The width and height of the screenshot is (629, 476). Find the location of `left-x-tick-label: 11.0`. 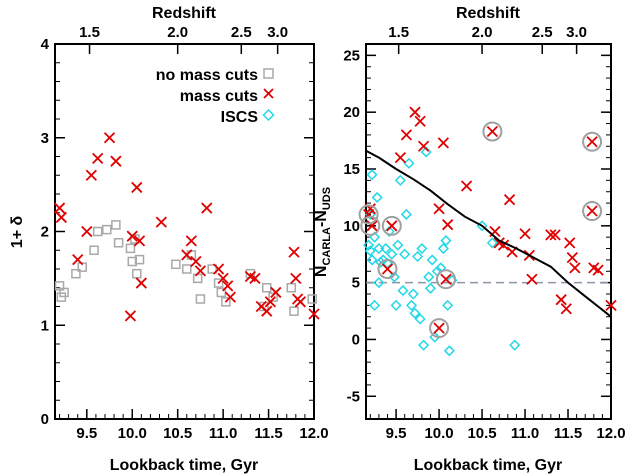

left-x-tick-label: 11.0 is located at coordinates (223, 433).